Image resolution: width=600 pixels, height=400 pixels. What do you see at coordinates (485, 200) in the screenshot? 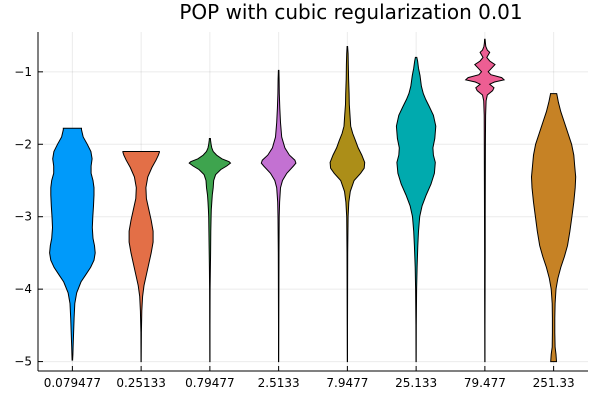
I see `violin-79.477` at bounding box center [485, 200].